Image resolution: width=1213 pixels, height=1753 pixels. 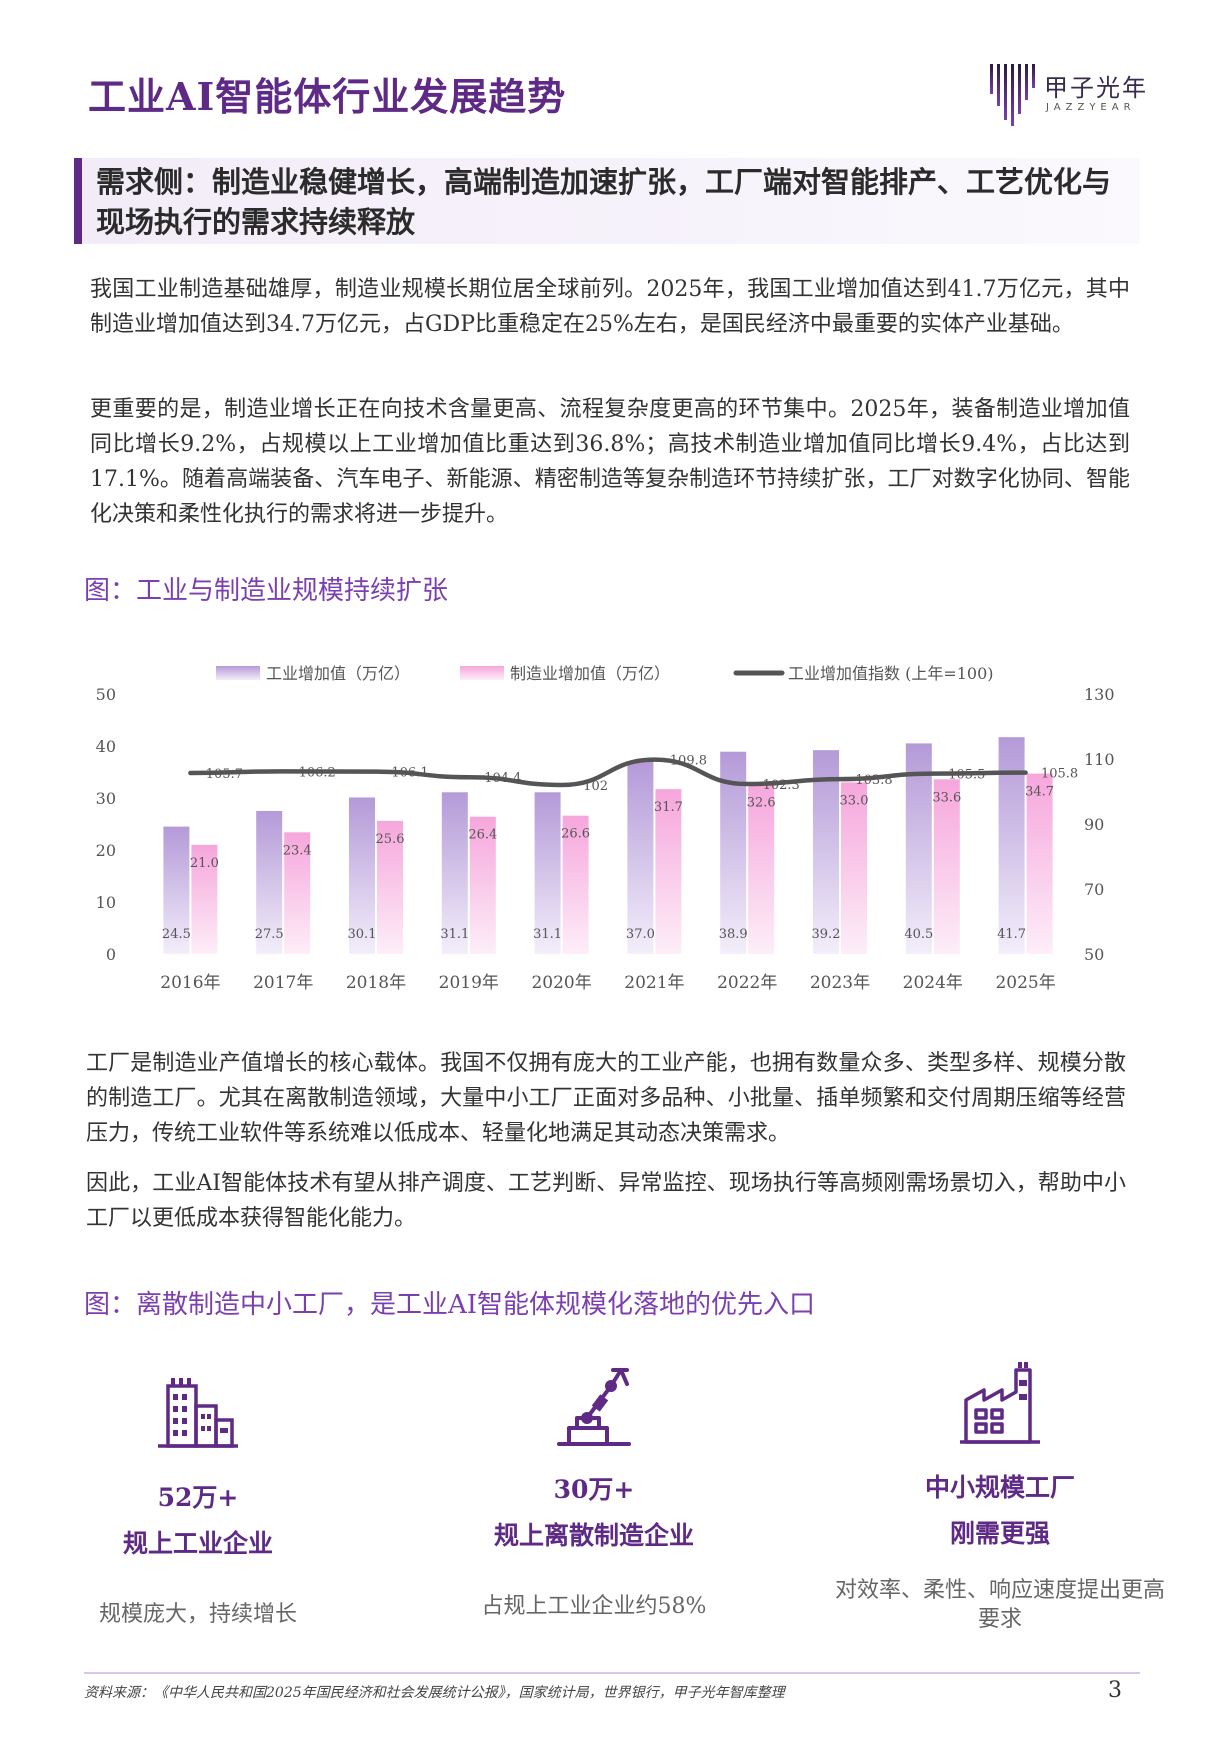 What do you see at coordinates (873, 780) in the screenshot?
I see `line-label-index: 103.8` at bounding box center [873, 780].